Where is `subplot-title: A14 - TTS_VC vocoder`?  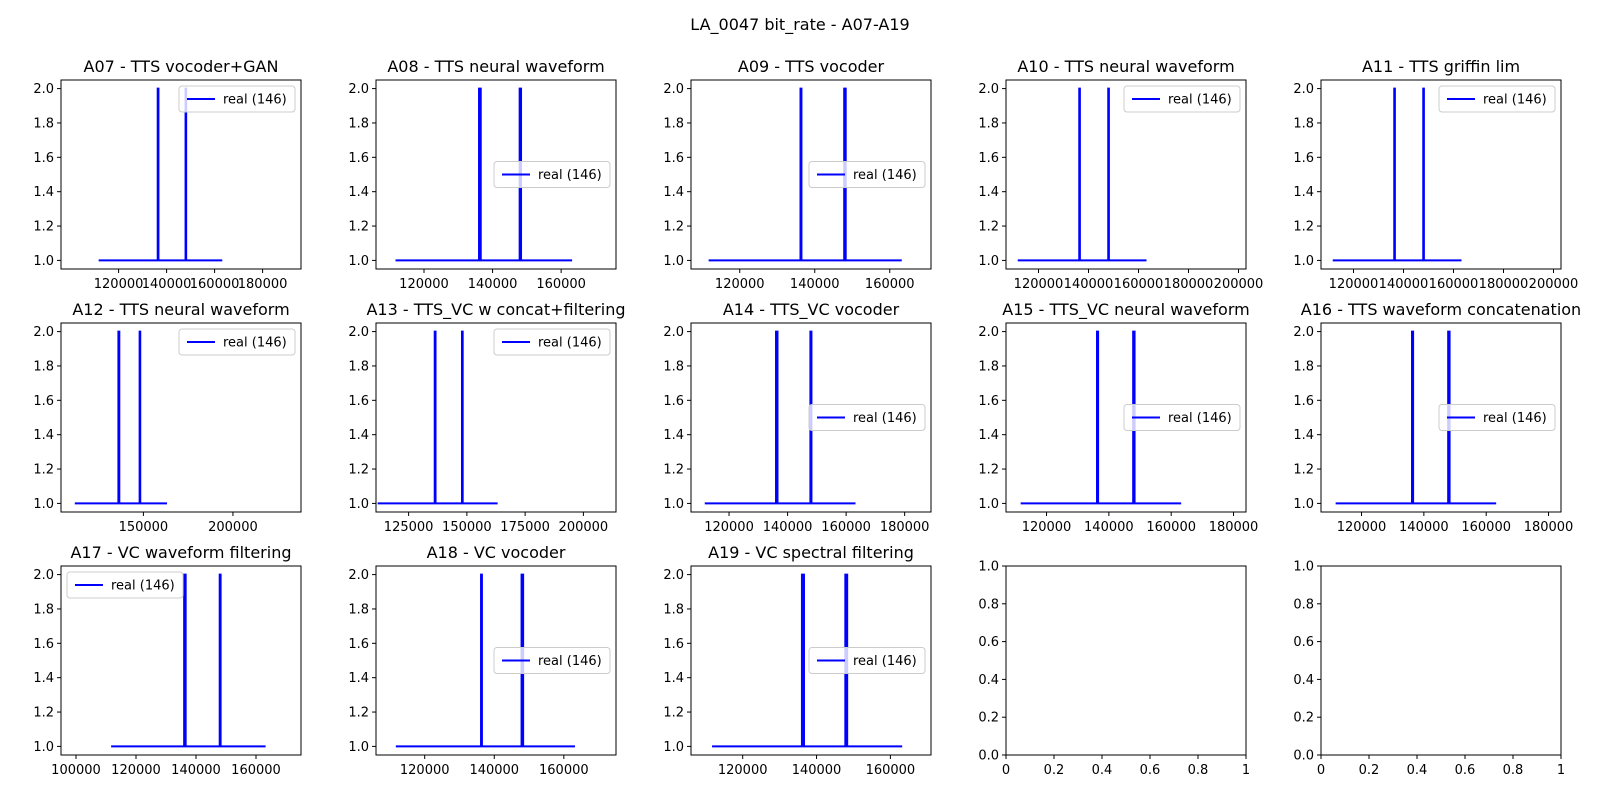 subplot-title: A14 - TTS_VC vocoder is located at coordinates (811, 310).